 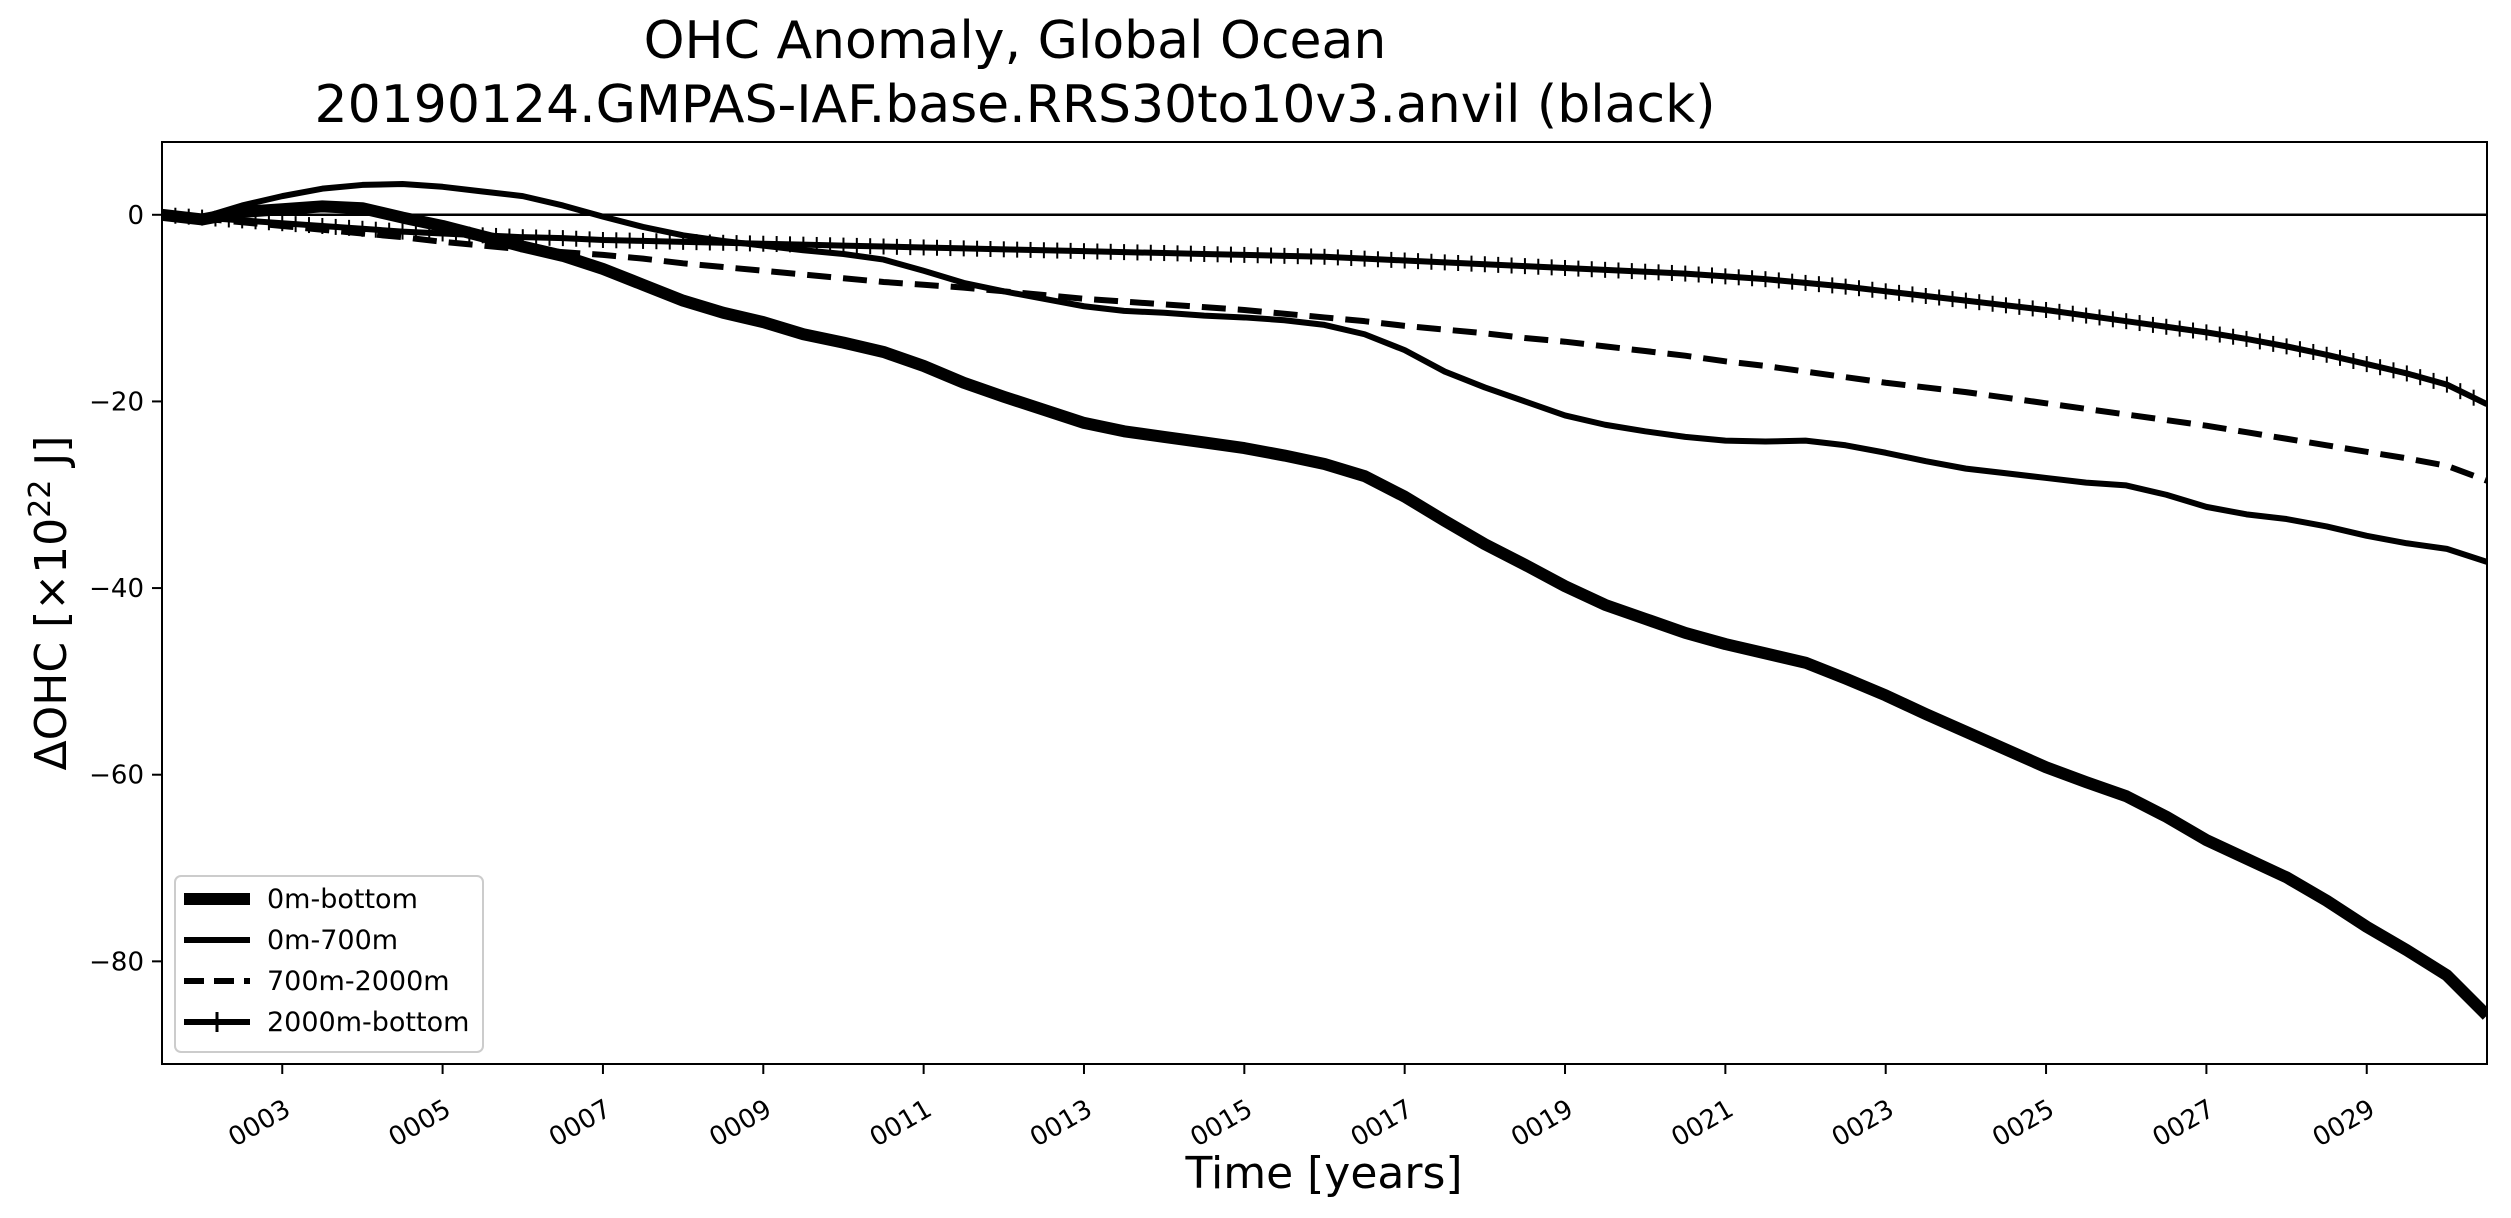 What do you see at coordinates (420, 1123) in the screenshot?
I see `x-tick-label: 0005` at bounding box center [420, 1123].